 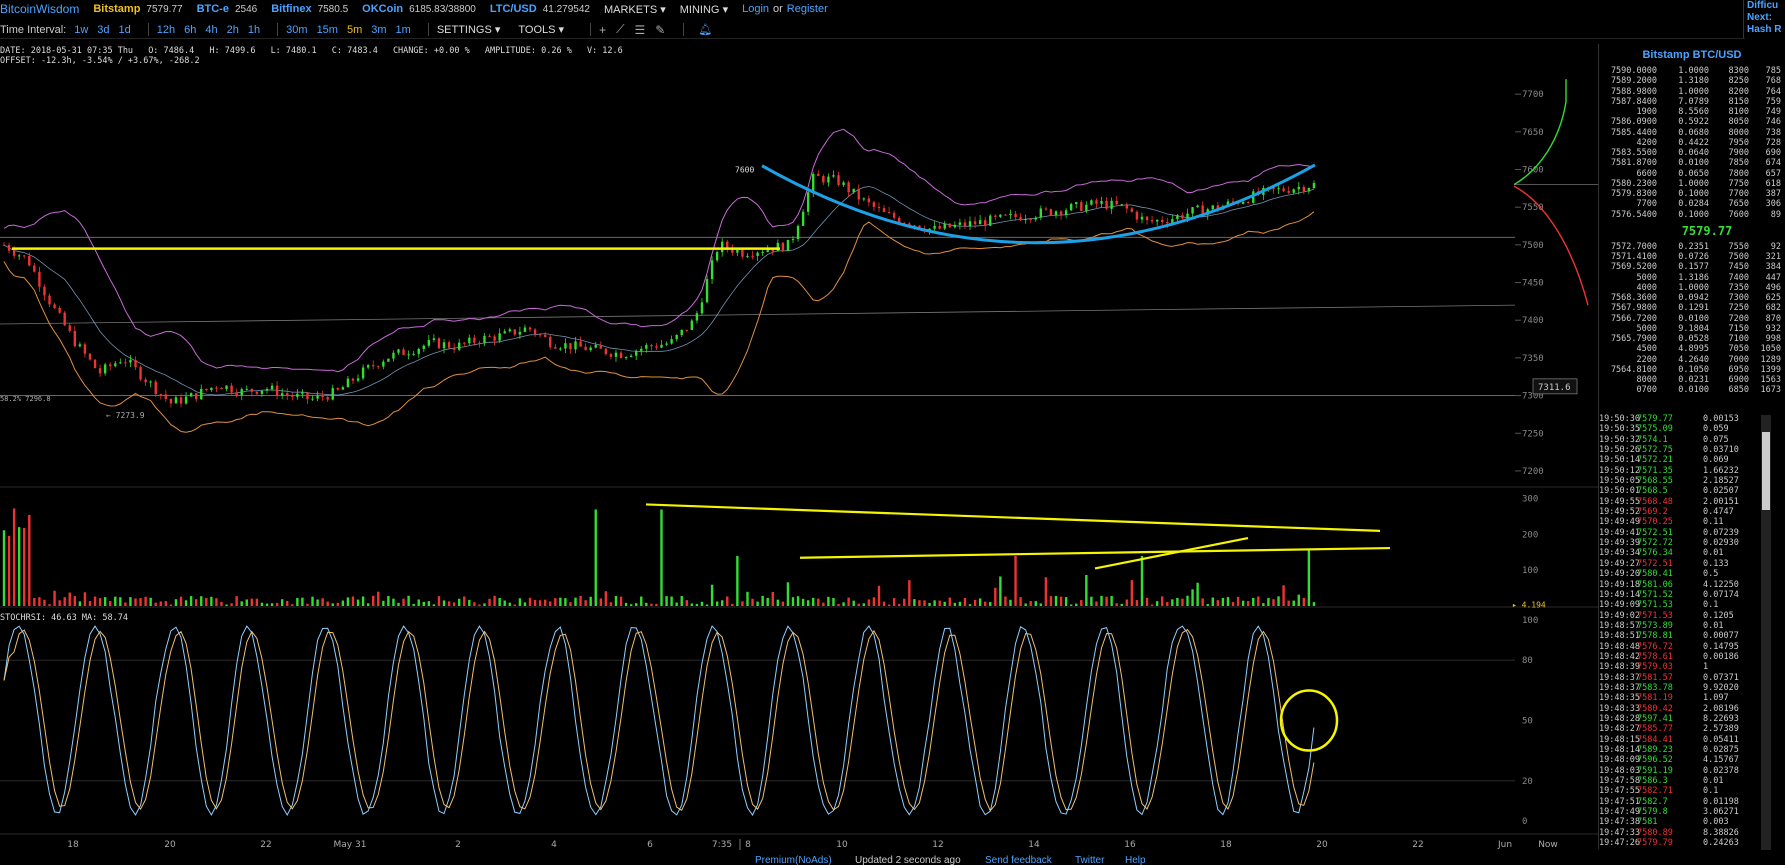 I want to click on ask-row: 7589.2000 1.3180 8250 768, so click(x=1692, y=81).